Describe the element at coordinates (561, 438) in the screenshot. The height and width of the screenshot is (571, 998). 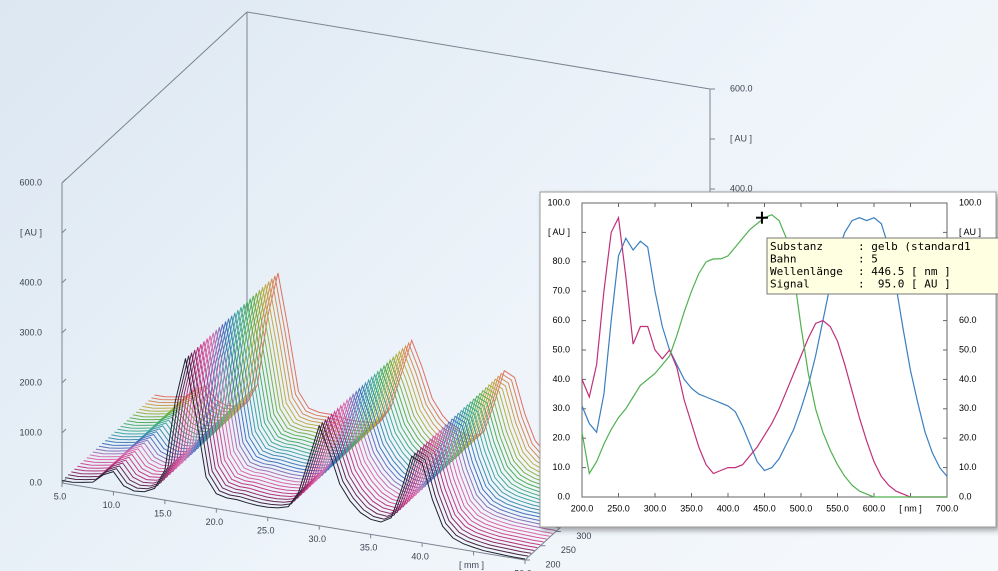
I see `y-tick-label: 20.0` at that location.